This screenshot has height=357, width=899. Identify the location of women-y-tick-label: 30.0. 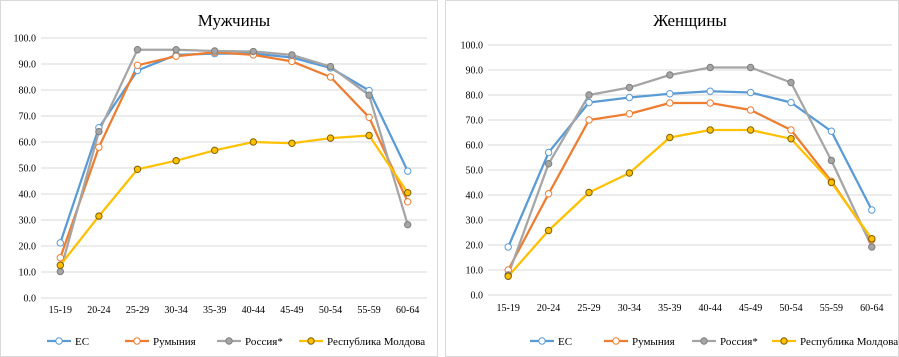
(475, 221).